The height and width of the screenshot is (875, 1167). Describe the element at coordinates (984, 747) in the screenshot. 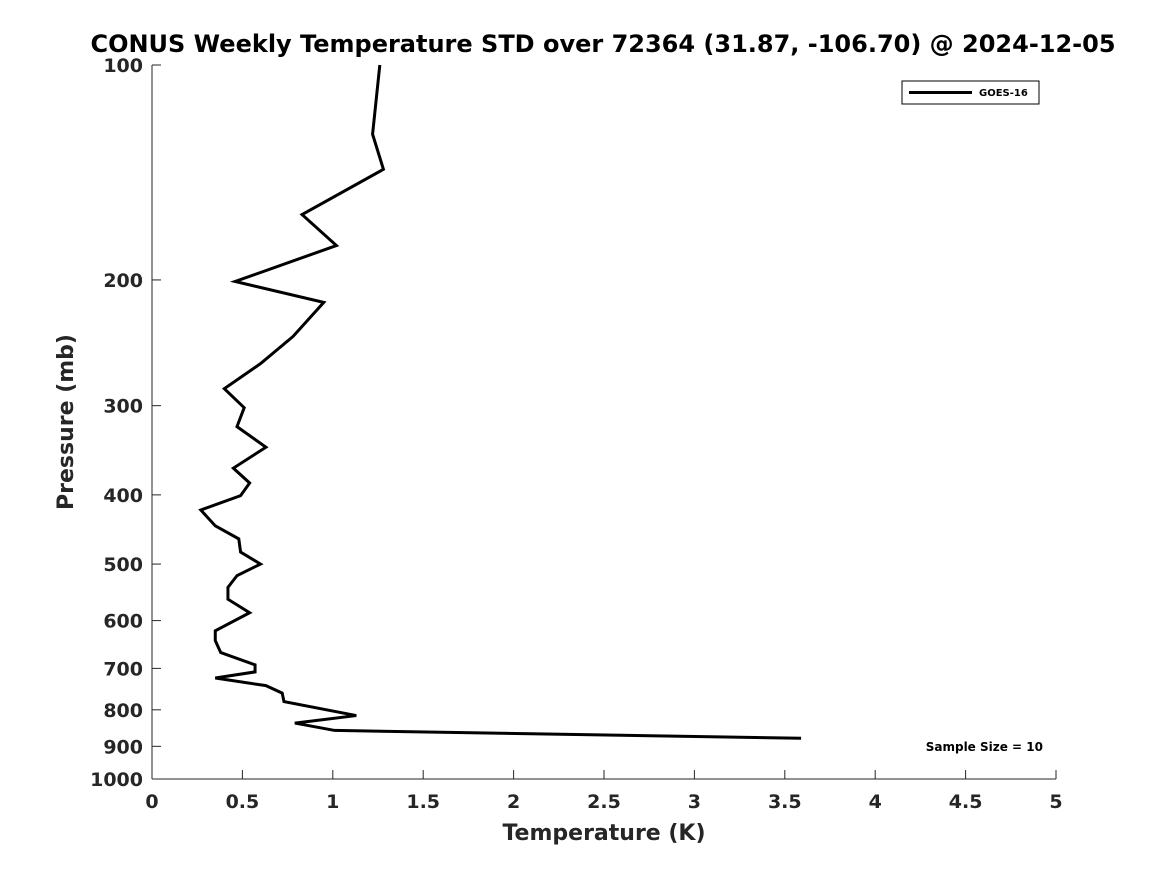

I see `sample-size-annotation: Sample Size = 10` at that location.